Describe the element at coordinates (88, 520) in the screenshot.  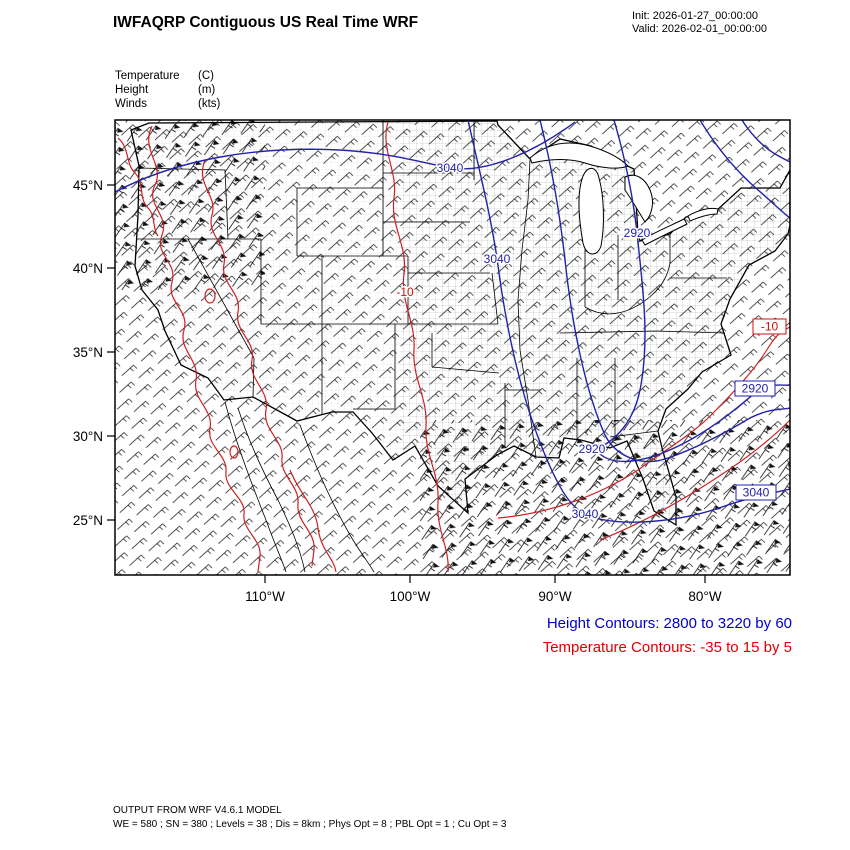
I see `lat-axis-label: 25°N` at that location.